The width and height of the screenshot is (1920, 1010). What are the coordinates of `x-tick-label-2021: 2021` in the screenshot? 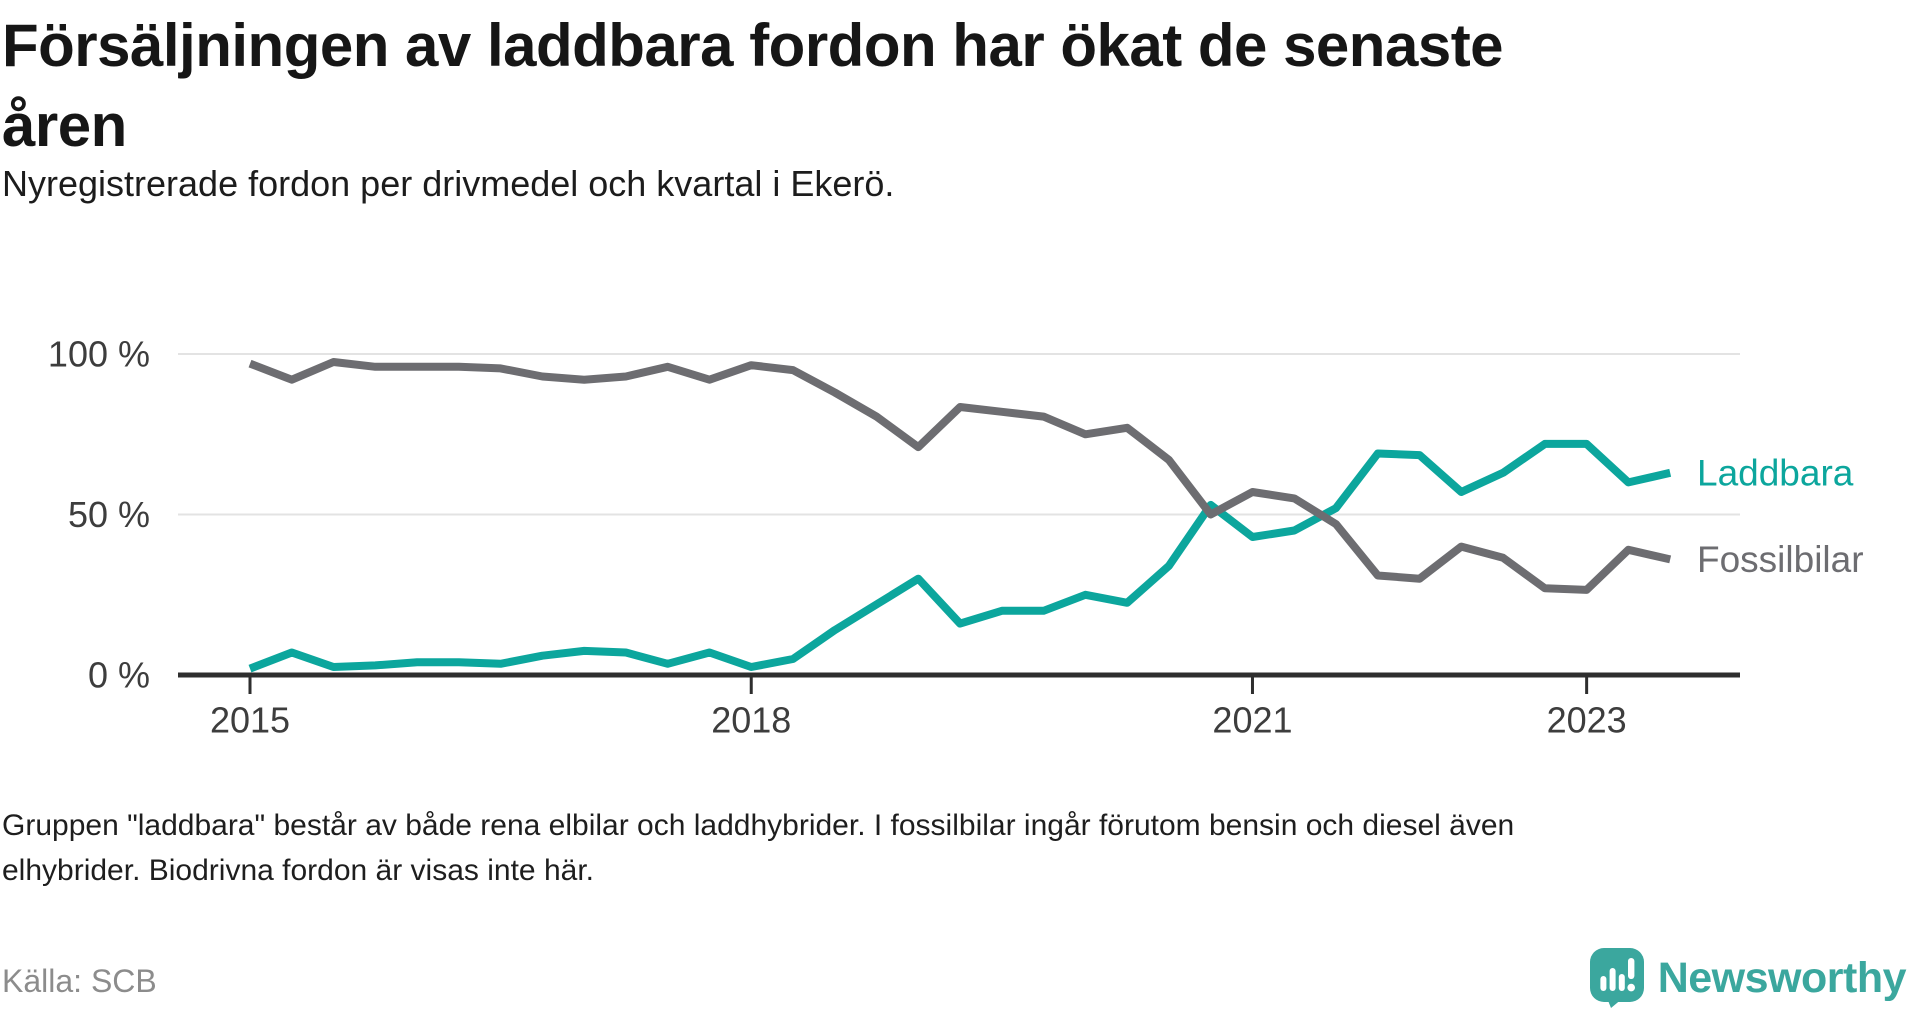 It's located at (1252, 720).